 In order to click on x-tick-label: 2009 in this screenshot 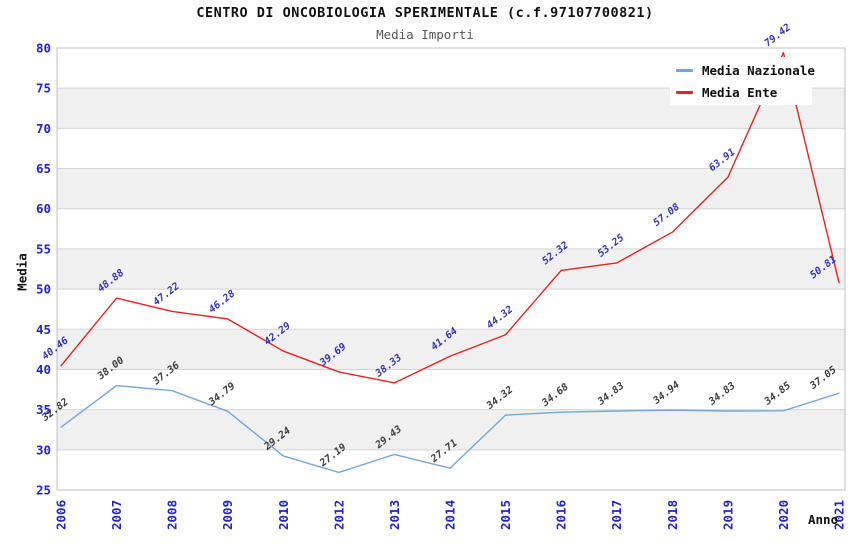, I will do `click(227, 515)`.